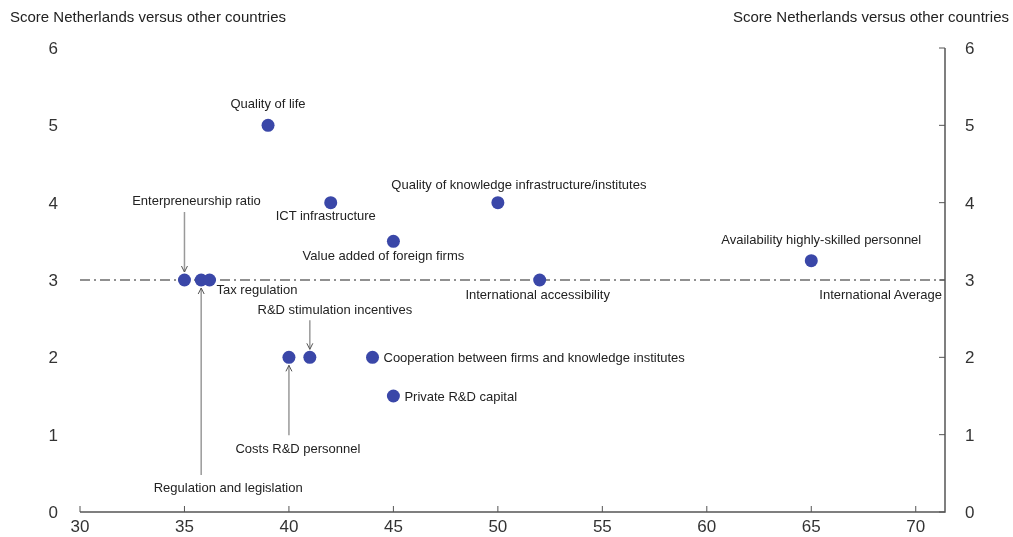 The width and height of the screenshot is (1013, 537). I want to click on y-tick-label: 2, so click(970, 358).